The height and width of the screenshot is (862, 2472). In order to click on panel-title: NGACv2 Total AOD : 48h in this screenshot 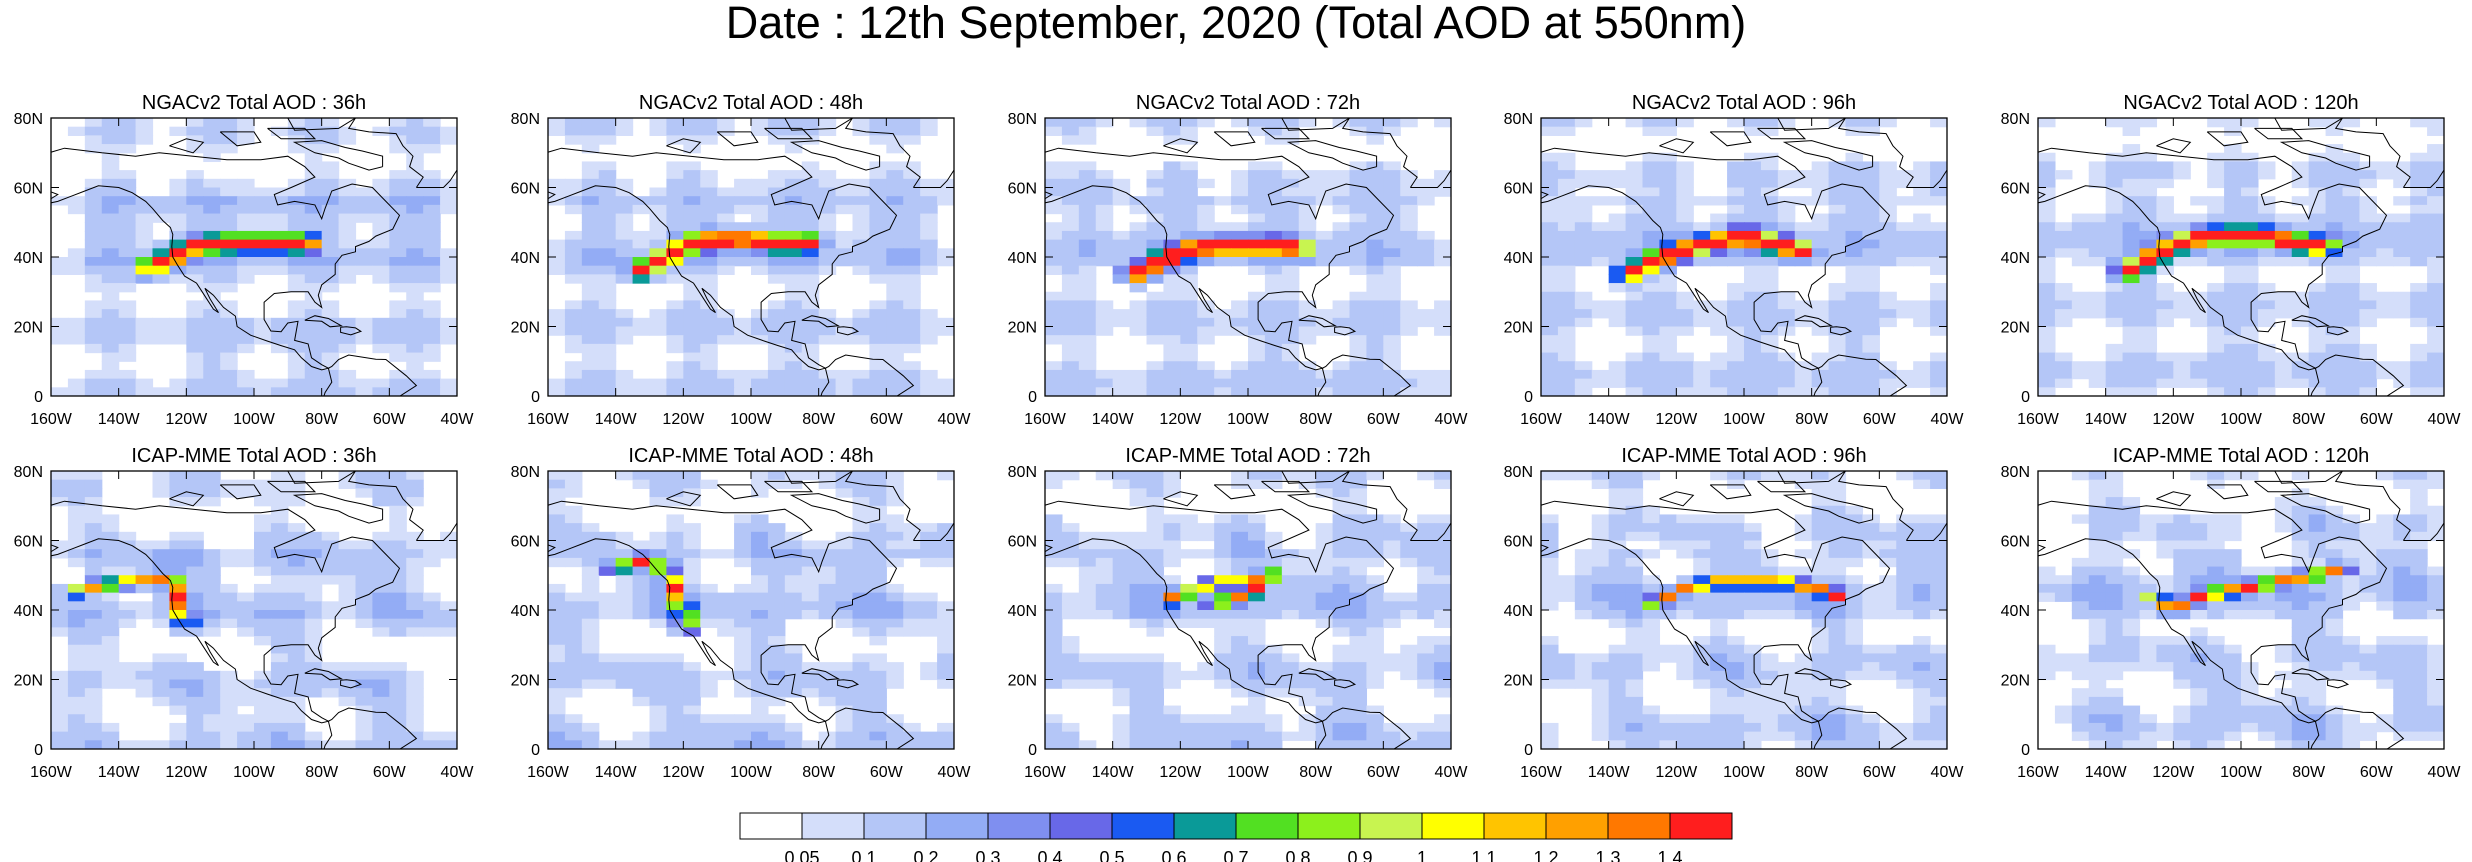, I will do `click(751, 103)`.